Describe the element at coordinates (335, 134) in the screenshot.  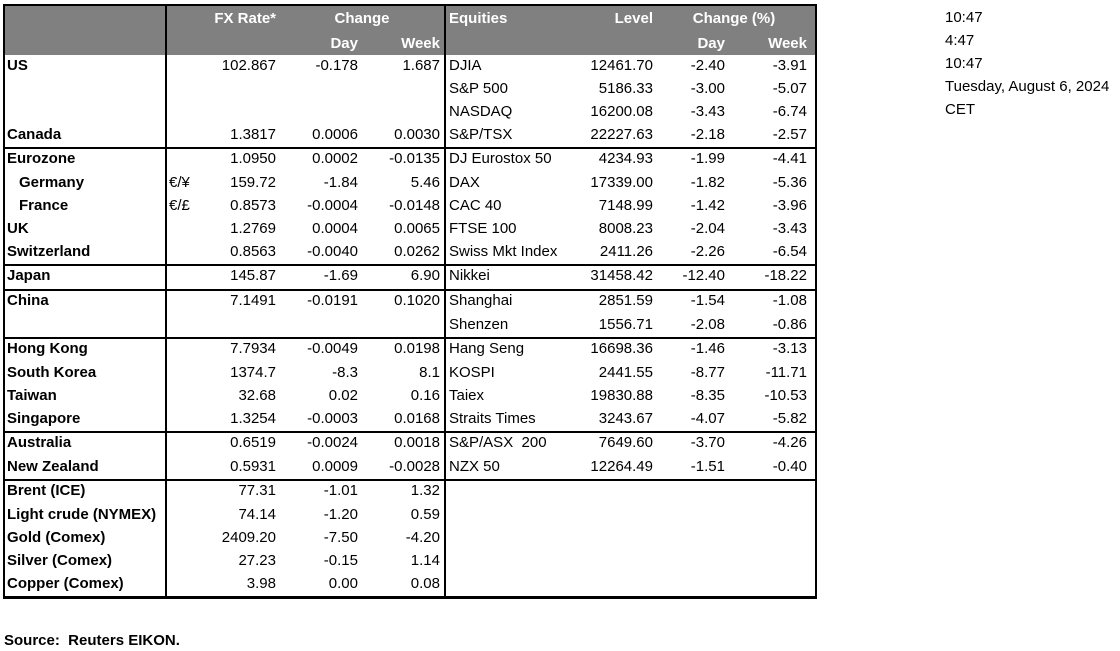
I see `fx-day-change-cell: 0.0006` at that location.